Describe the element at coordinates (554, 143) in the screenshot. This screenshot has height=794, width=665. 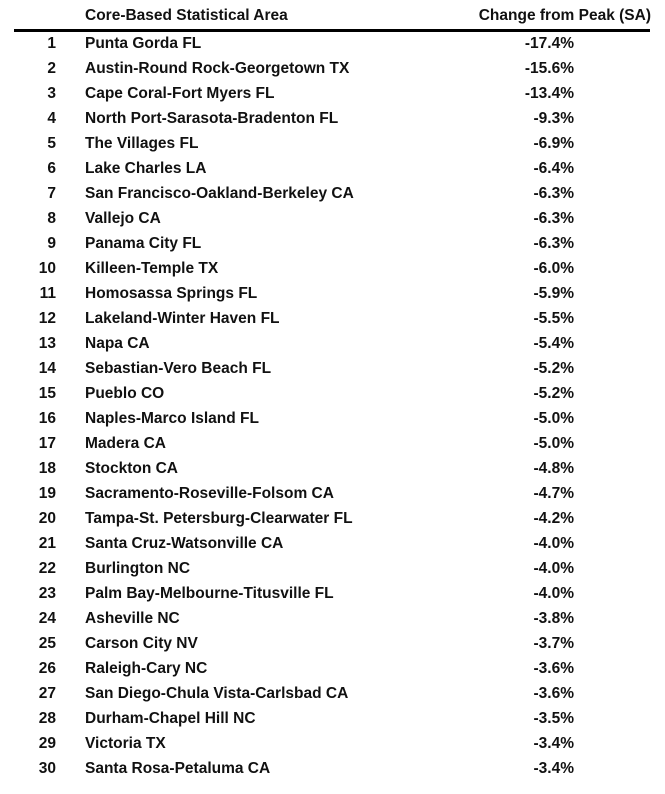
I see `change-cell: -6.9%` at that location.